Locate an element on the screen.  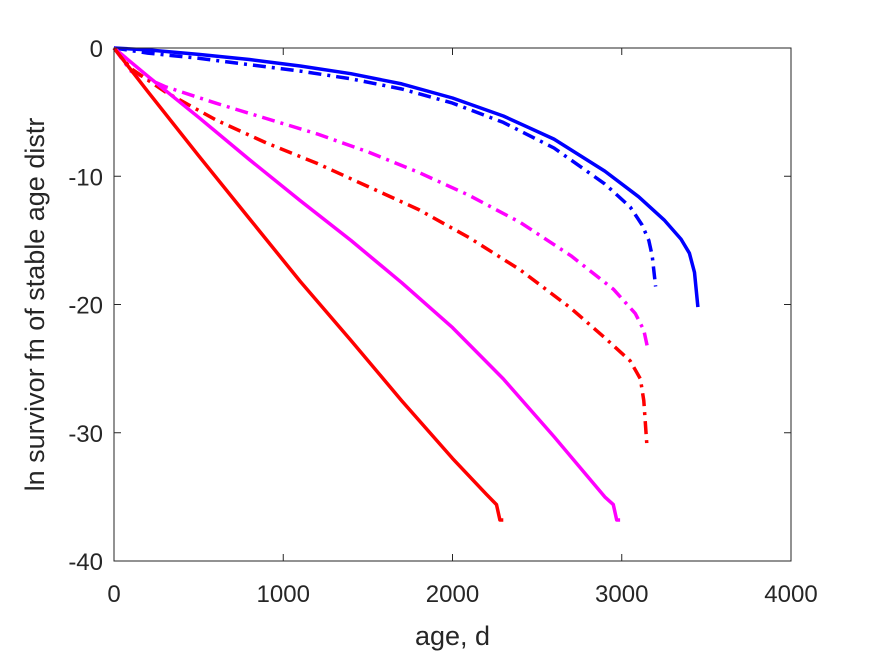
x-tick-label: 1000 is located at coordinates (283, 594).